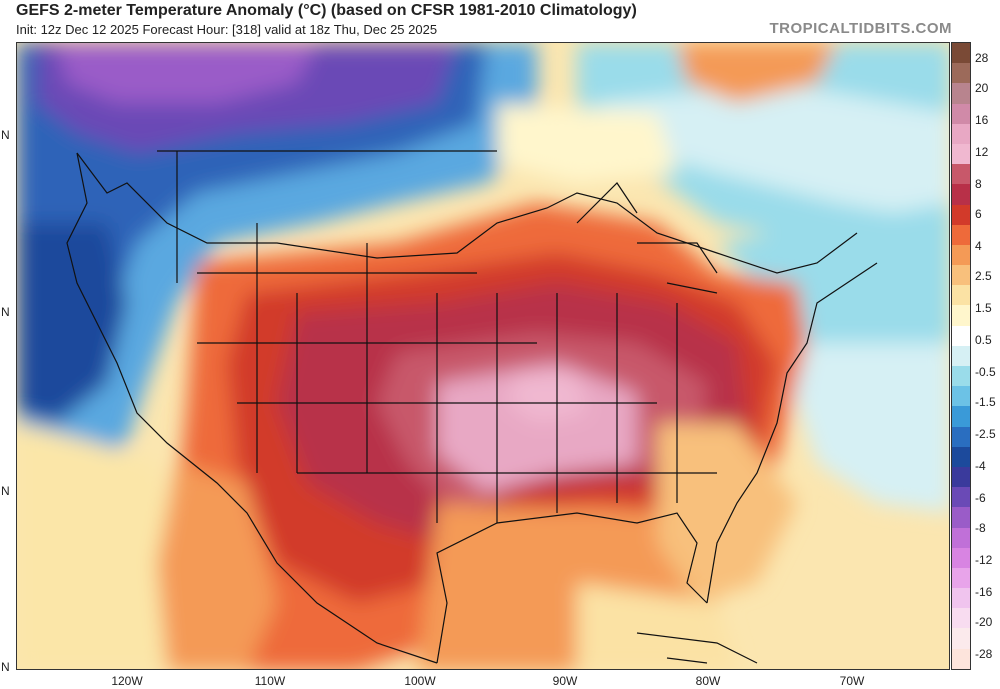  What do you see at coordinates (127, 681) in the screenshot?
I see `lon-label: 120W` at bounding box center [127, 681].